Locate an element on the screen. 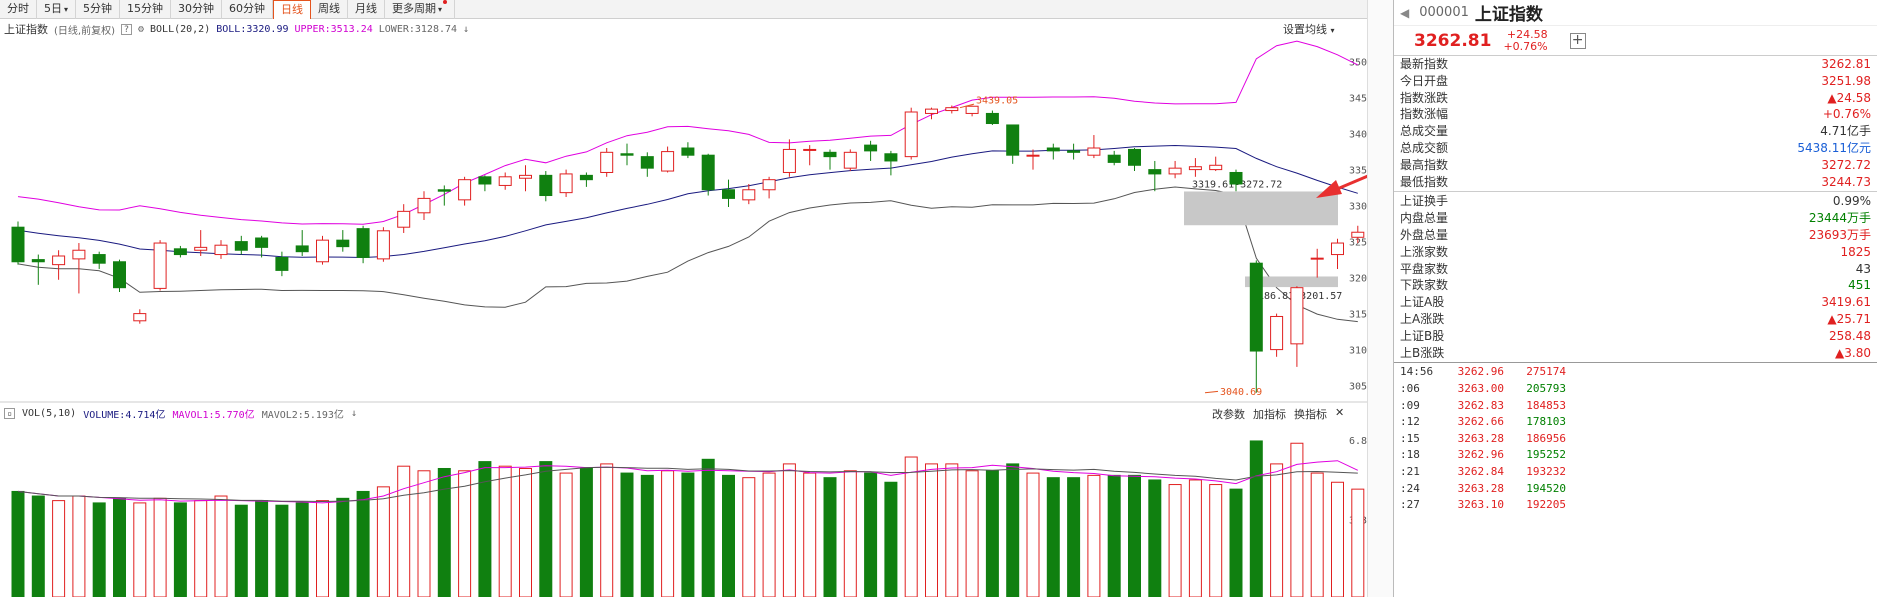 The image size is (1877, 597). tick-row: :15 3263.28 186956 is located at coordinates (1635, 439).